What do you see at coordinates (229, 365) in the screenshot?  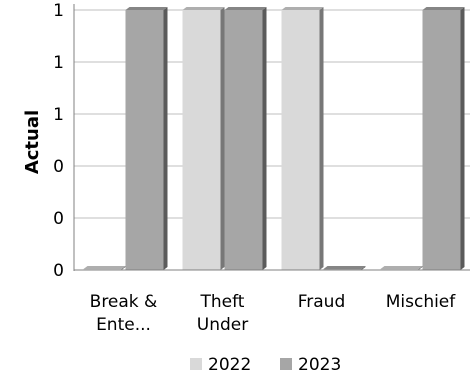 I see `legend-label: 2022` at bounding box center [229, 365].